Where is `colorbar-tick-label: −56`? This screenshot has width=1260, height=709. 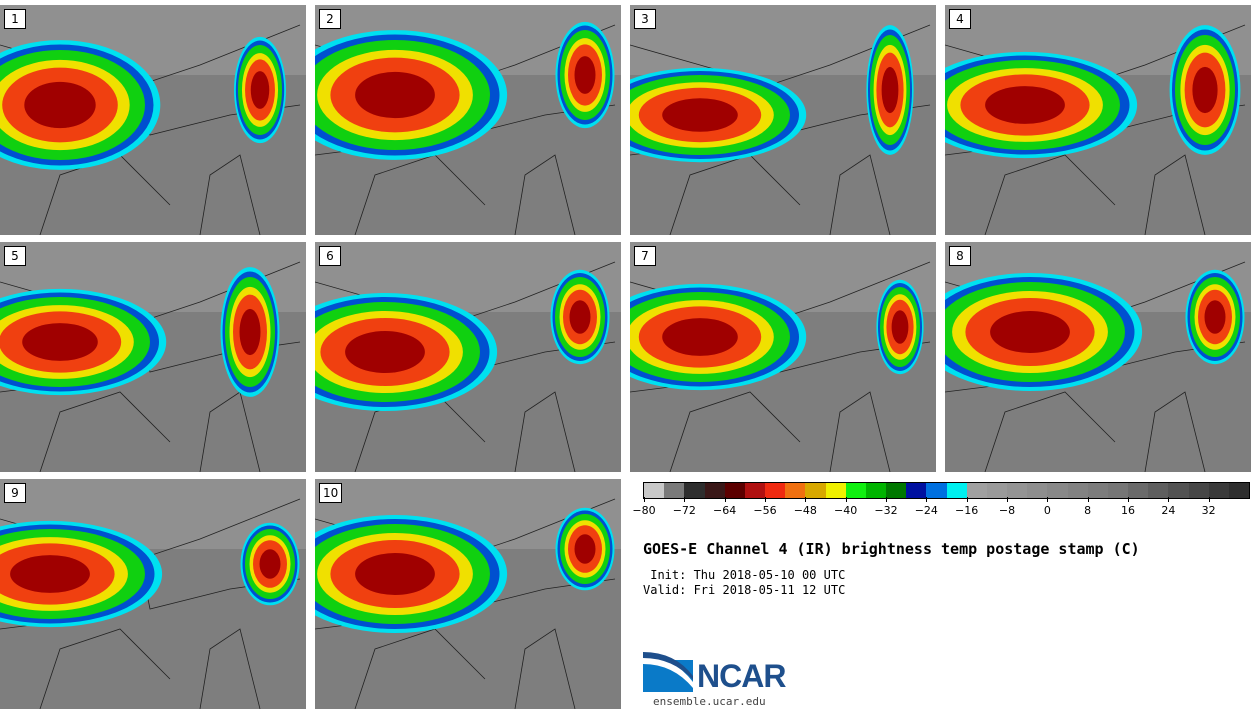 colorbar-tick-label: −56 is located at coordinates (765, 510).